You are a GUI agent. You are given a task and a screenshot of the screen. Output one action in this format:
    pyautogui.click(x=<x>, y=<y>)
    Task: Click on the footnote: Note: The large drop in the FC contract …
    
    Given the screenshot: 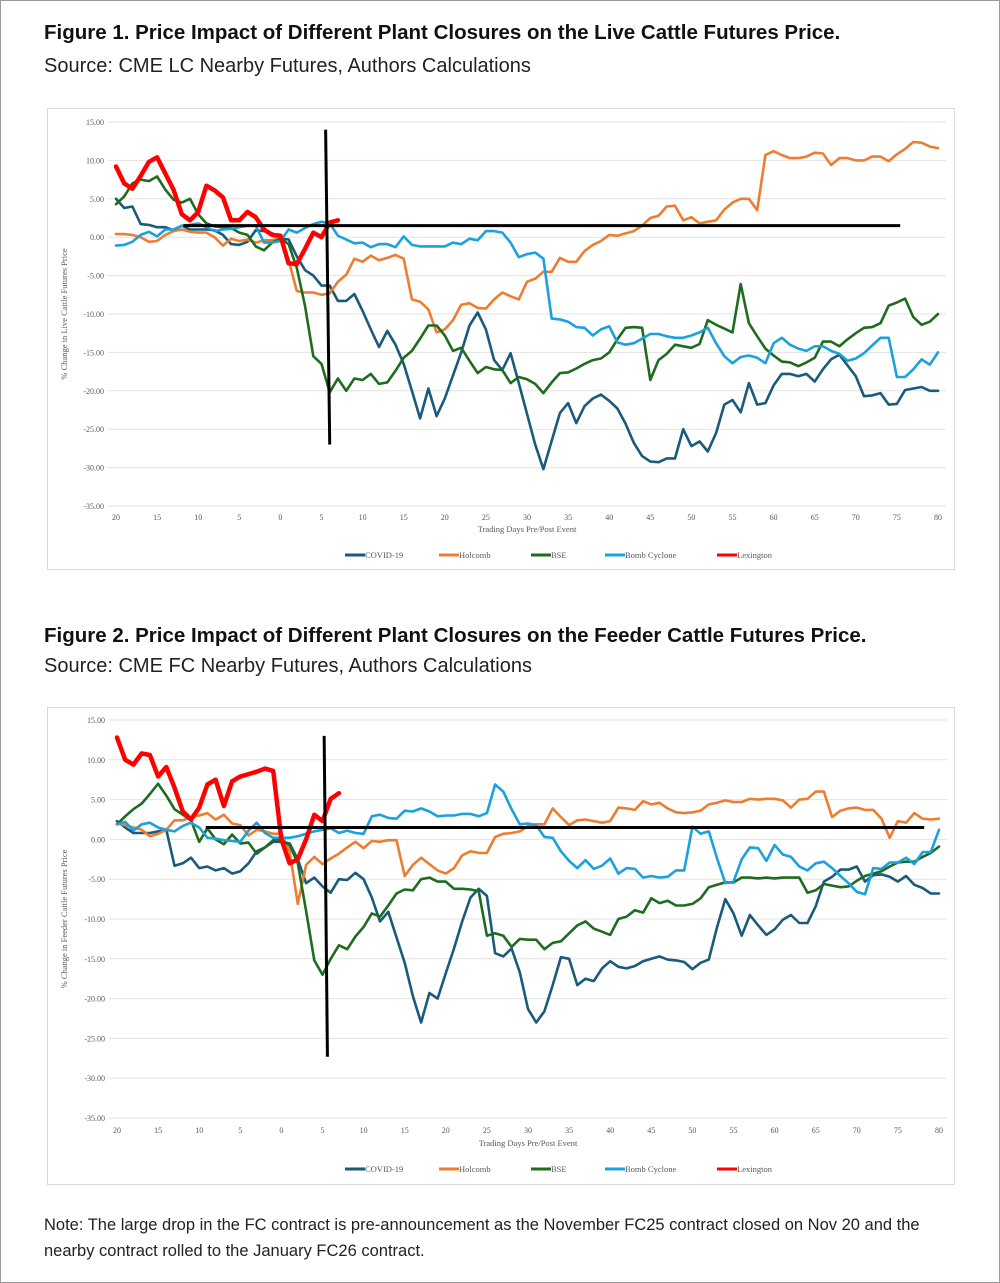 What is the action you would take?
    pyautogui.click(x=482, y=1238)
    